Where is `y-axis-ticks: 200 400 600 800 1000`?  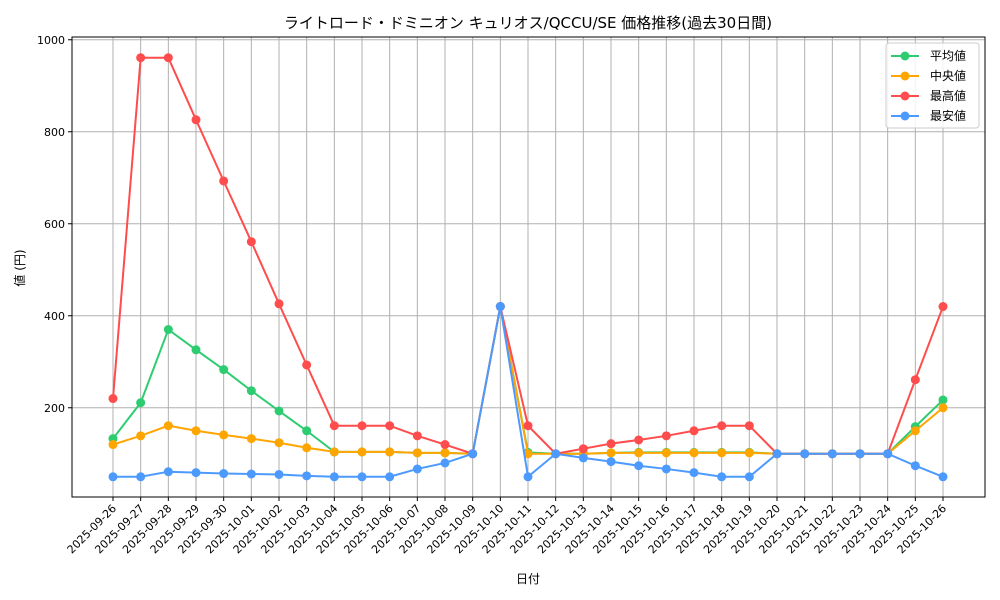
y-axis-ticks: 200 400 600 800 1000 is located at coordinates (54, 224).